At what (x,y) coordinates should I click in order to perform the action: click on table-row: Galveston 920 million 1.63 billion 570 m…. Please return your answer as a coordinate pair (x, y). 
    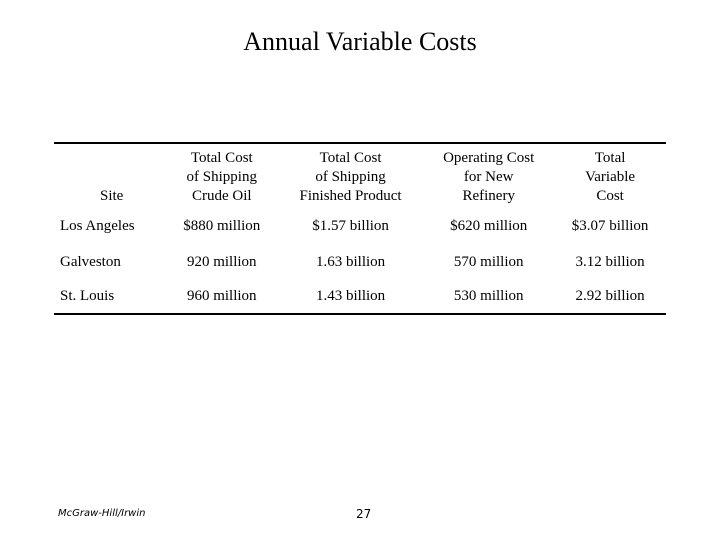
    Looking at the image, I should click on (360, 262).